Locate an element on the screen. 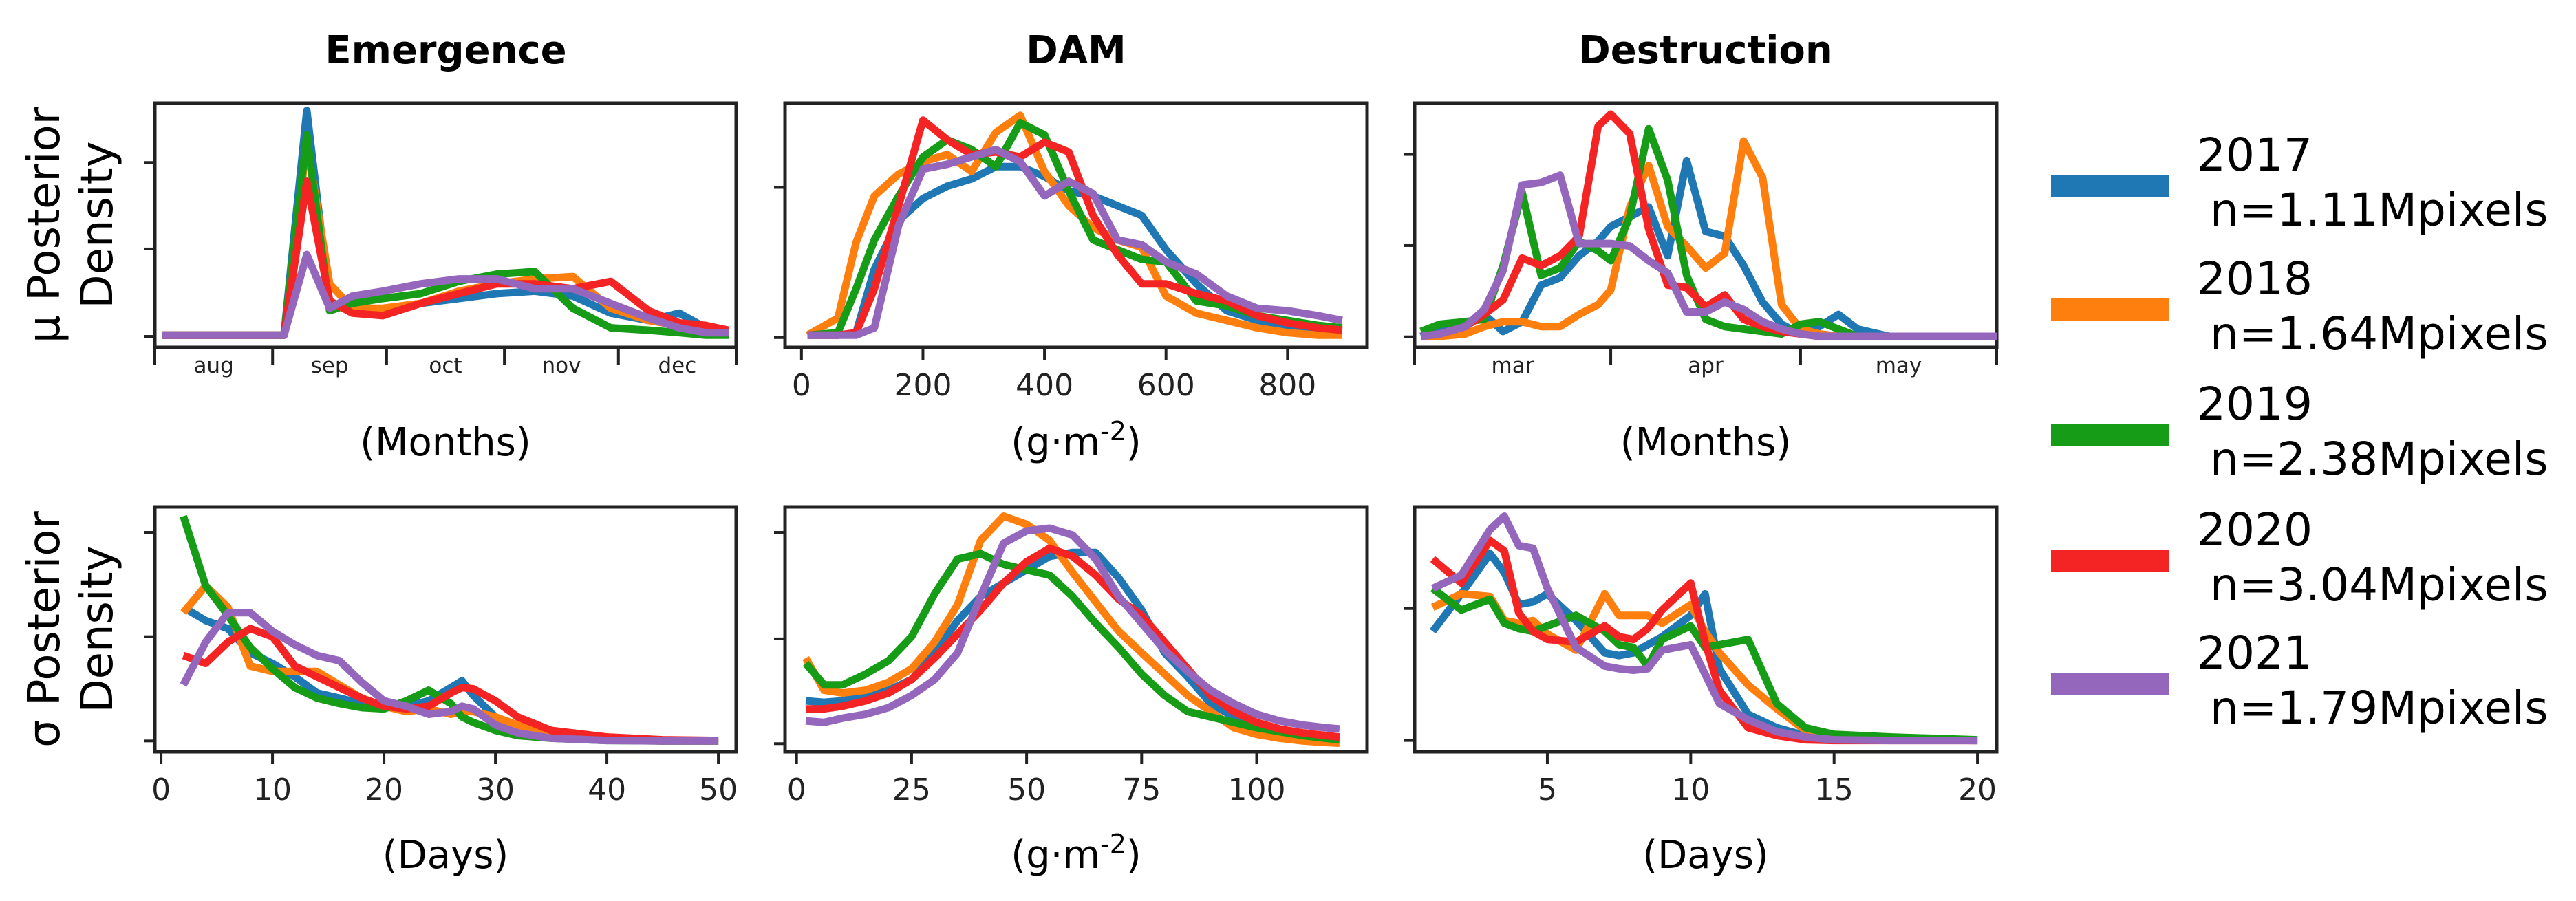  row-label-sigma-line1: σ Posterior is located at coordinates (44, 628).